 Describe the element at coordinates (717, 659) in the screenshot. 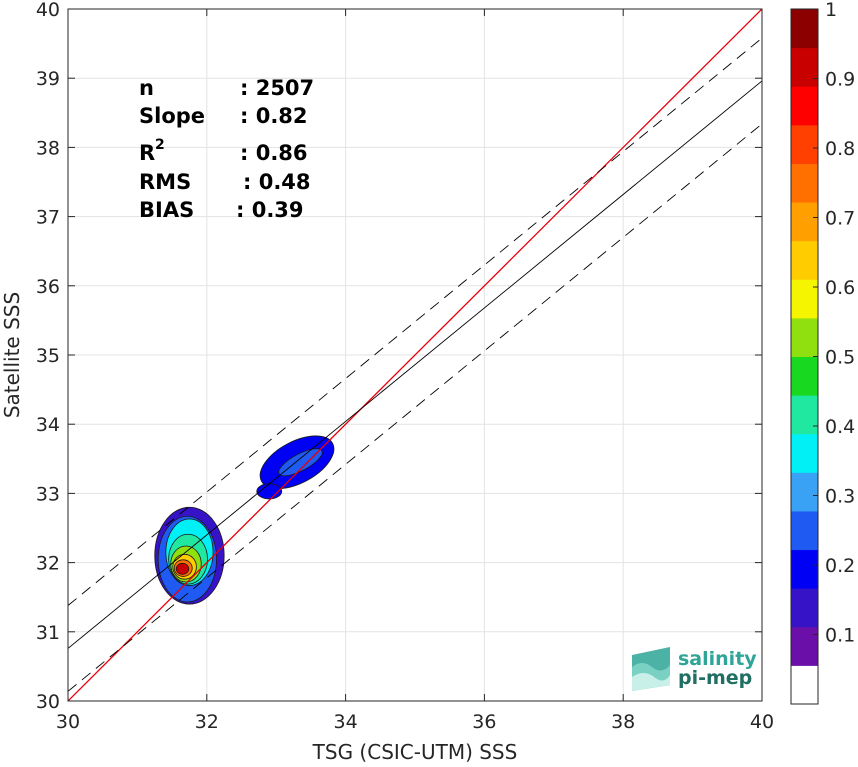

I see `logo-line1: salinity` at that location.